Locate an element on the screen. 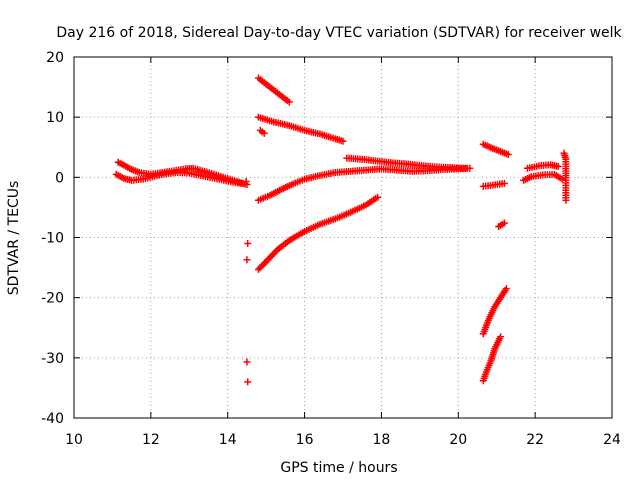  series-late-mid is located at coordinates (493, 184).